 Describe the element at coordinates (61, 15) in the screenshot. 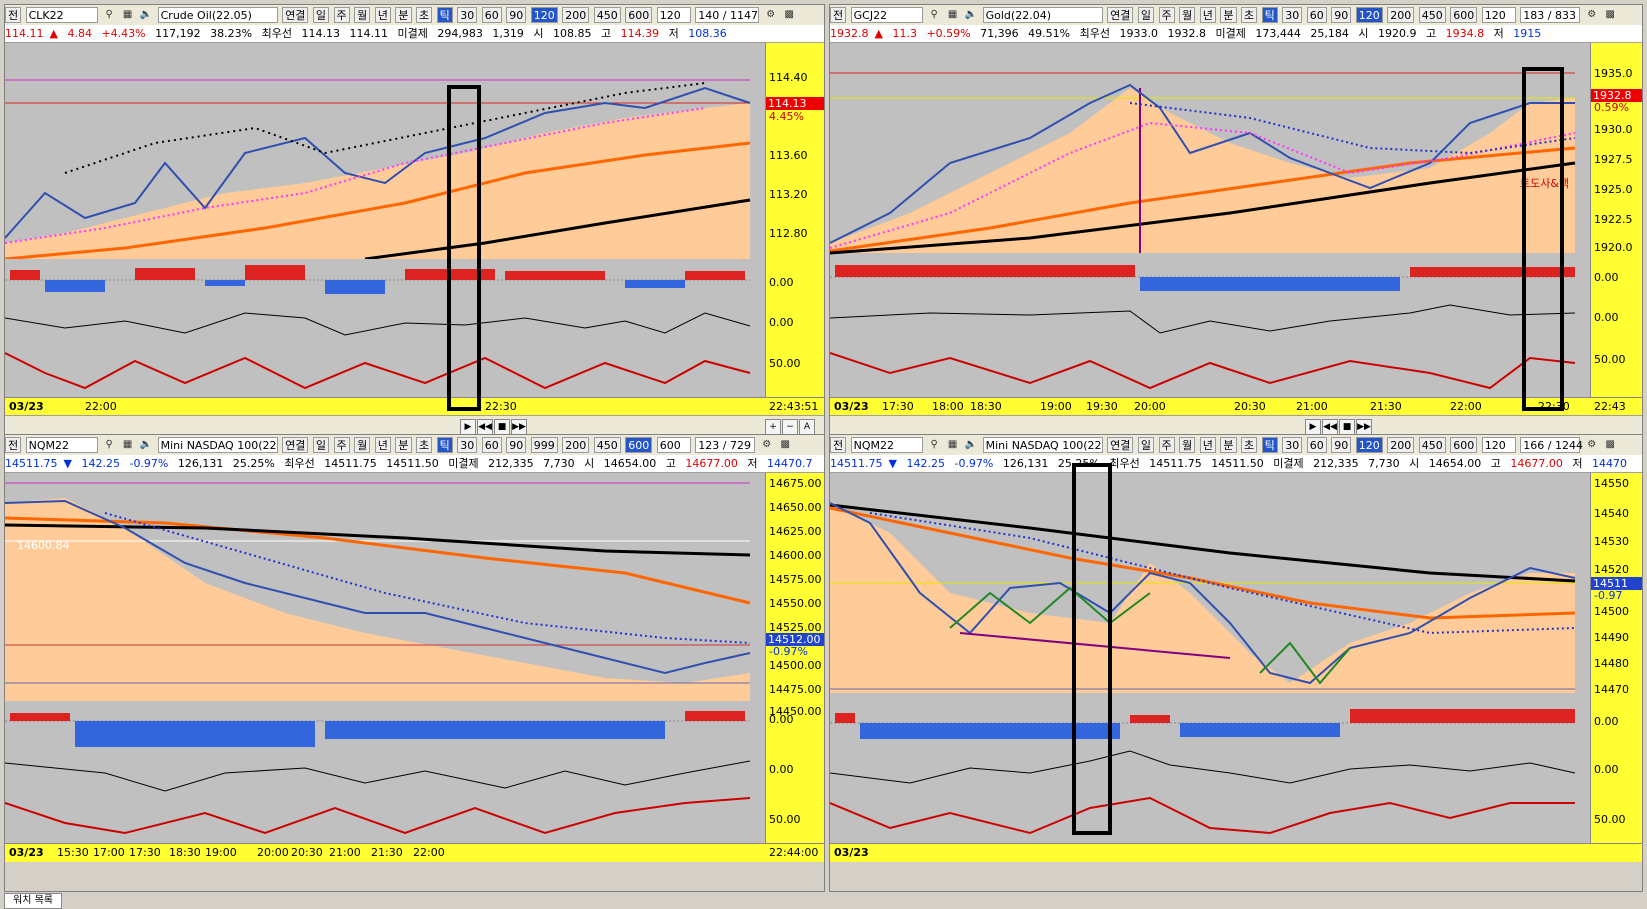

I see `symbol-input: CLK22` at that location.